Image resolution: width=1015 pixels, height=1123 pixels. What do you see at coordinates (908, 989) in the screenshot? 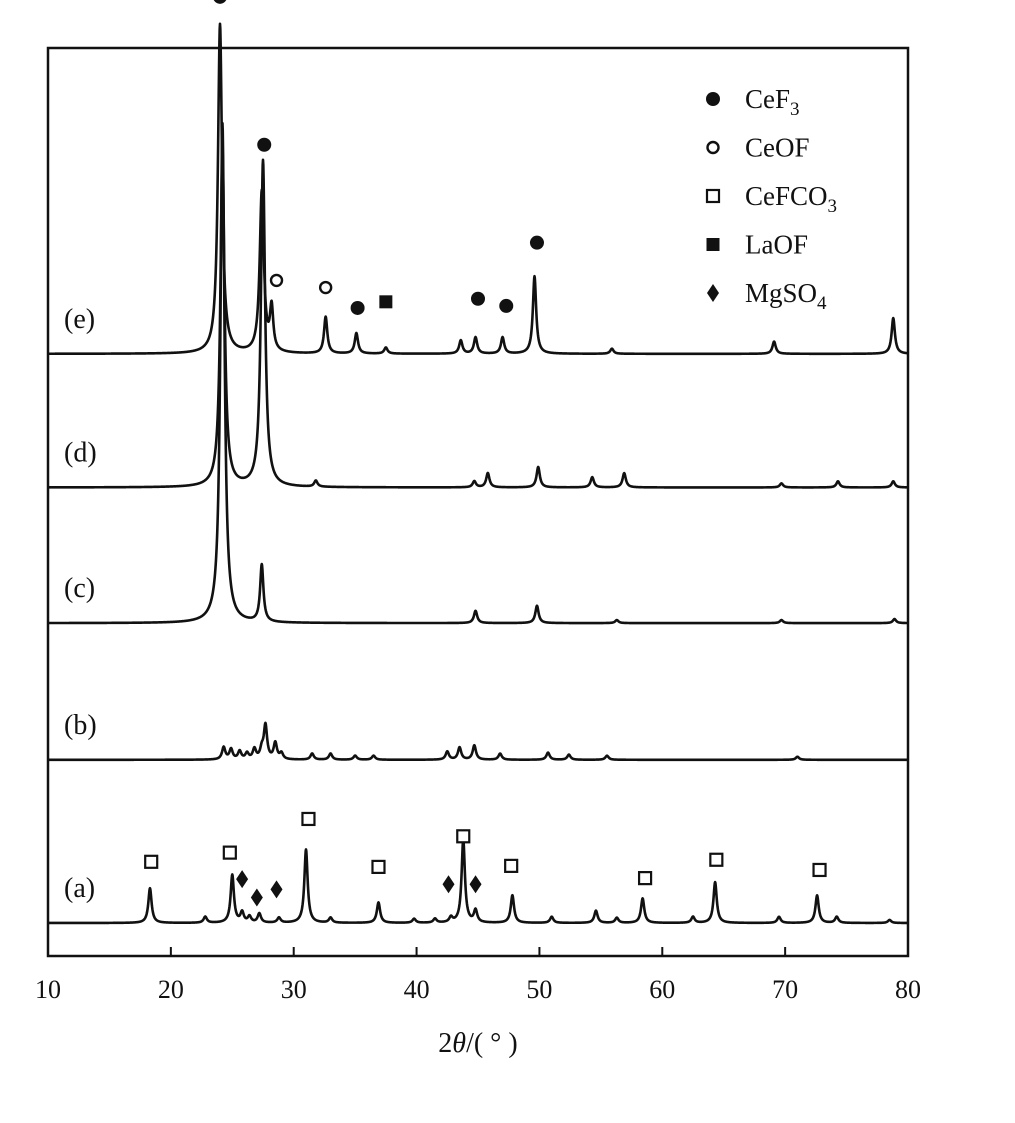
I see `x-tick-label: 80` at bounding box center [908, 989].